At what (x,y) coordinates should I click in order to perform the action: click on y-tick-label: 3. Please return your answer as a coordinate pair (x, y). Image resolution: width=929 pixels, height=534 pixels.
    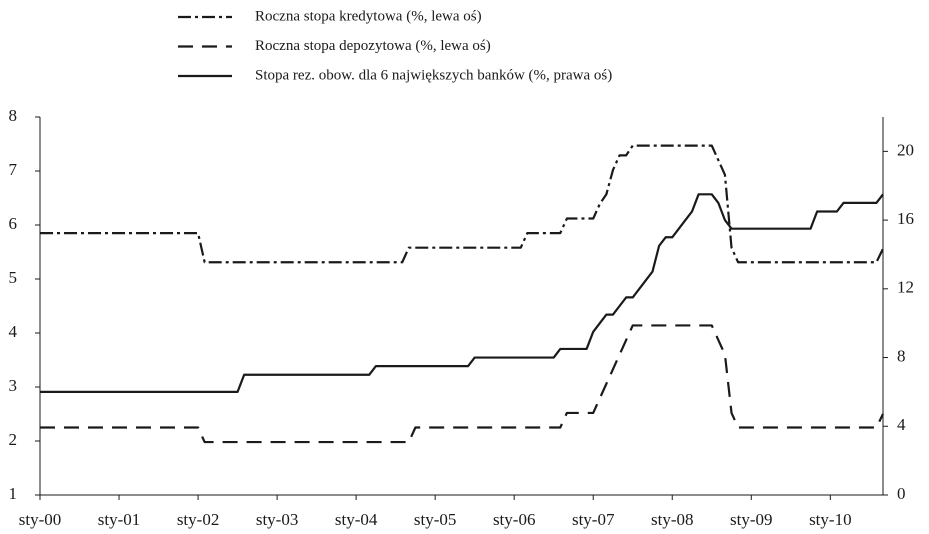
    Looking at the image, I should click on (13, 385).